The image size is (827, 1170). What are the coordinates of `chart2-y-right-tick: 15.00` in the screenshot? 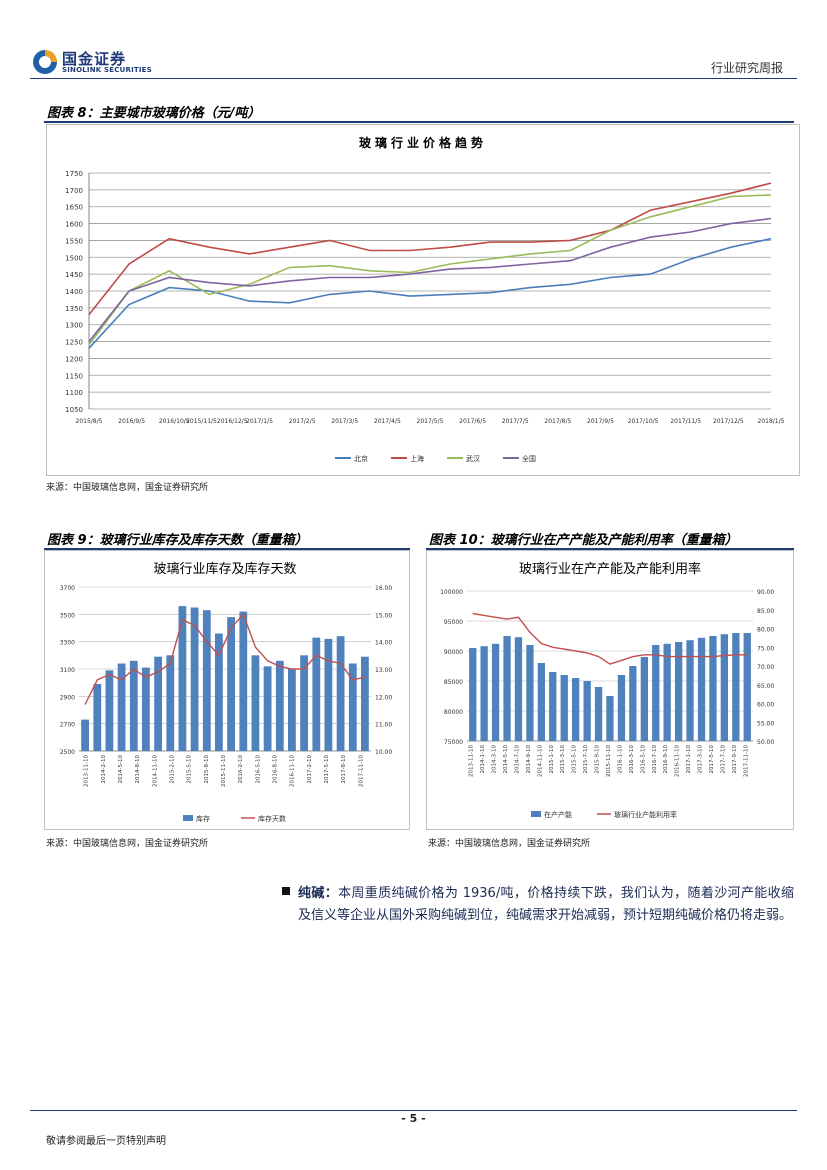 It's located at (383, 615).